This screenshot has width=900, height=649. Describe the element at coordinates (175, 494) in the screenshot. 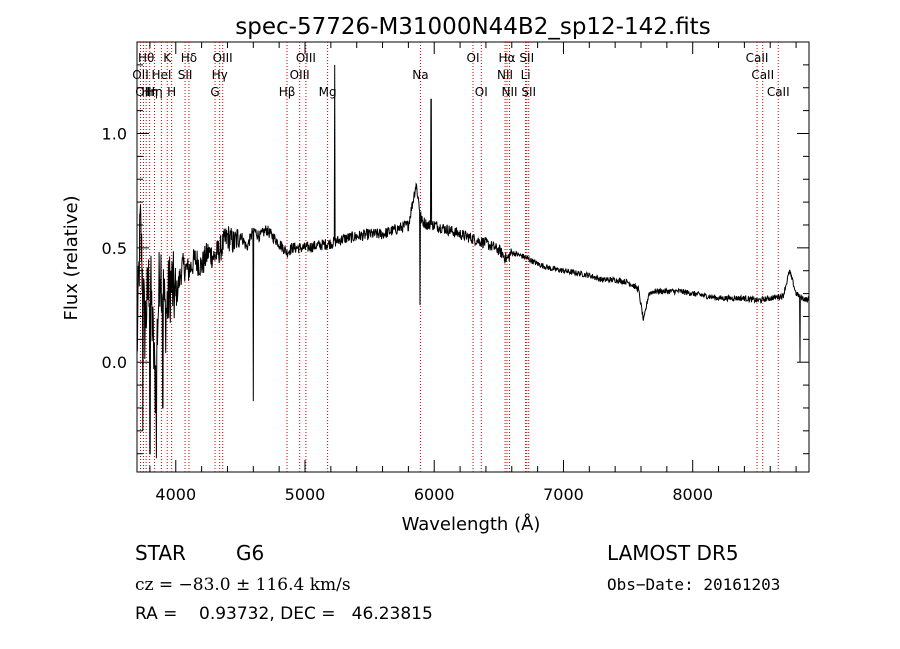

I see `x-tick-label: 4000` at that location.